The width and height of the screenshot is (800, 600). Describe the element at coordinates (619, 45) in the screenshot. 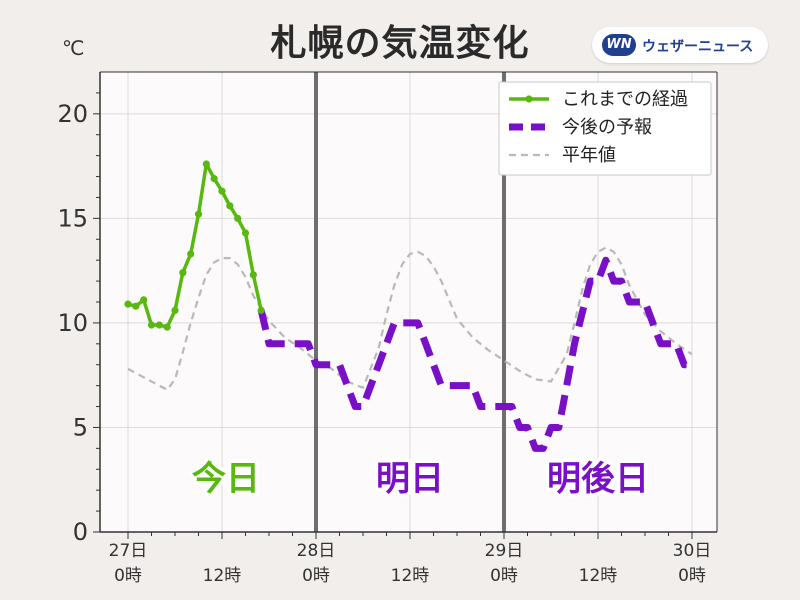

I see `weathernews-logo-icon: WN` at that location.